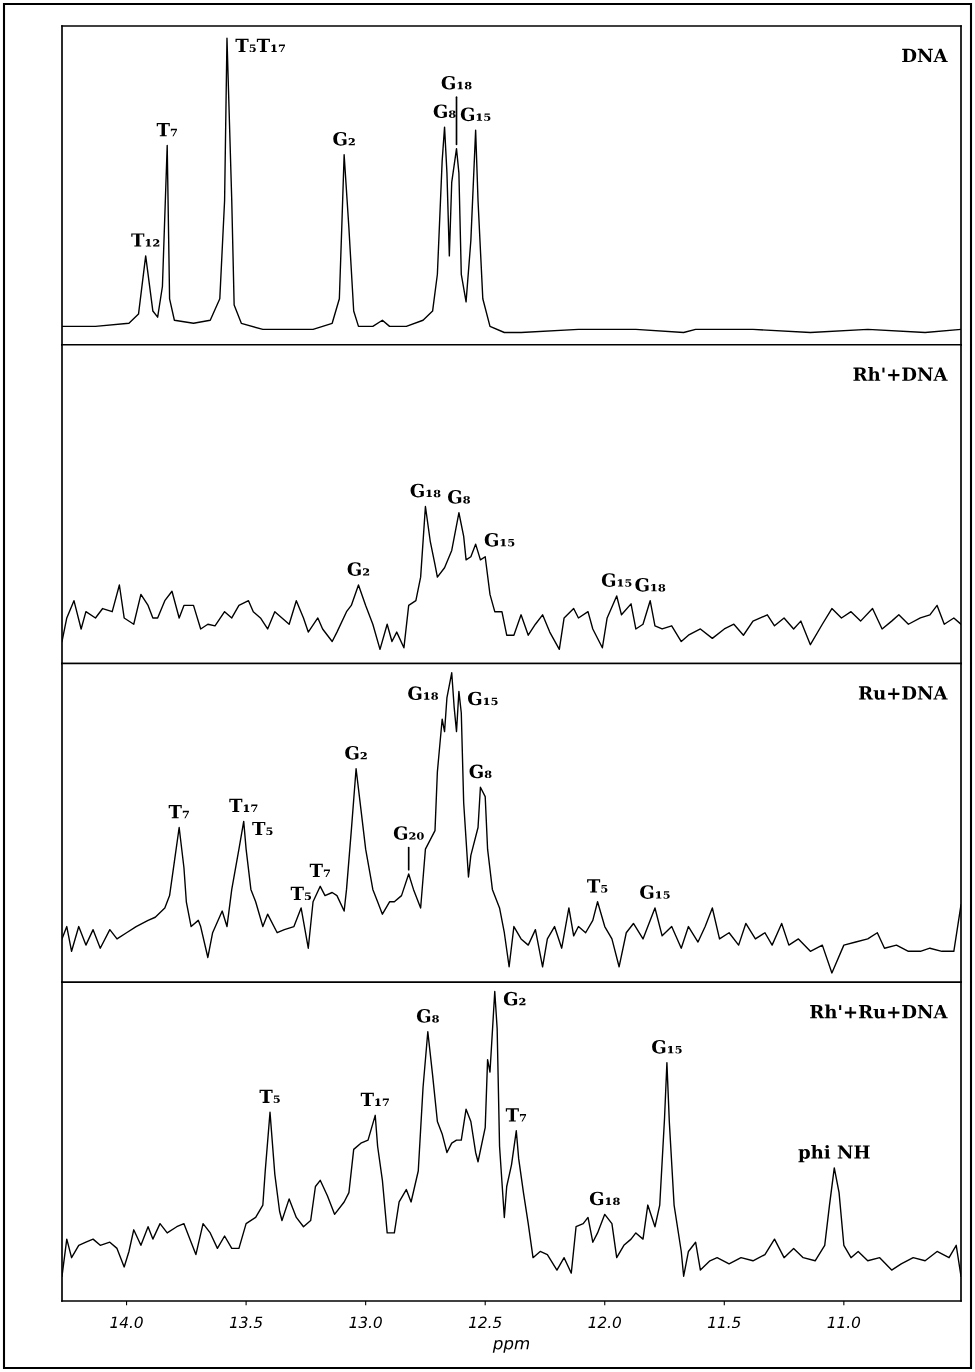 The image size is (975, 1372). I want to click on text: Ru+DNA, so click(903, 693).